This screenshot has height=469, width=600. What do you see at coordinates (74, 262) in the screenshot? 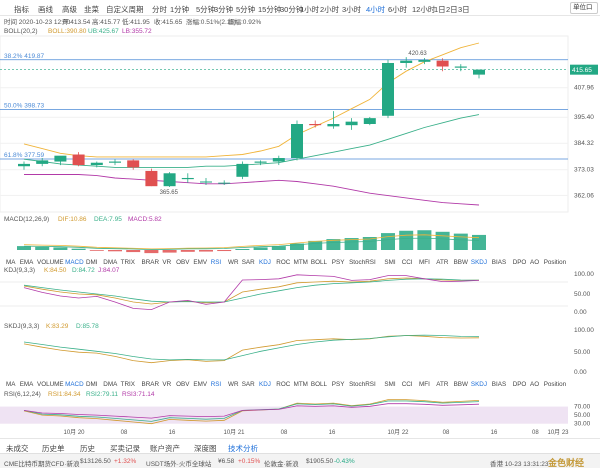
I see `indicator-row1-tab-3: MACD` at bounding box center [74, 262].